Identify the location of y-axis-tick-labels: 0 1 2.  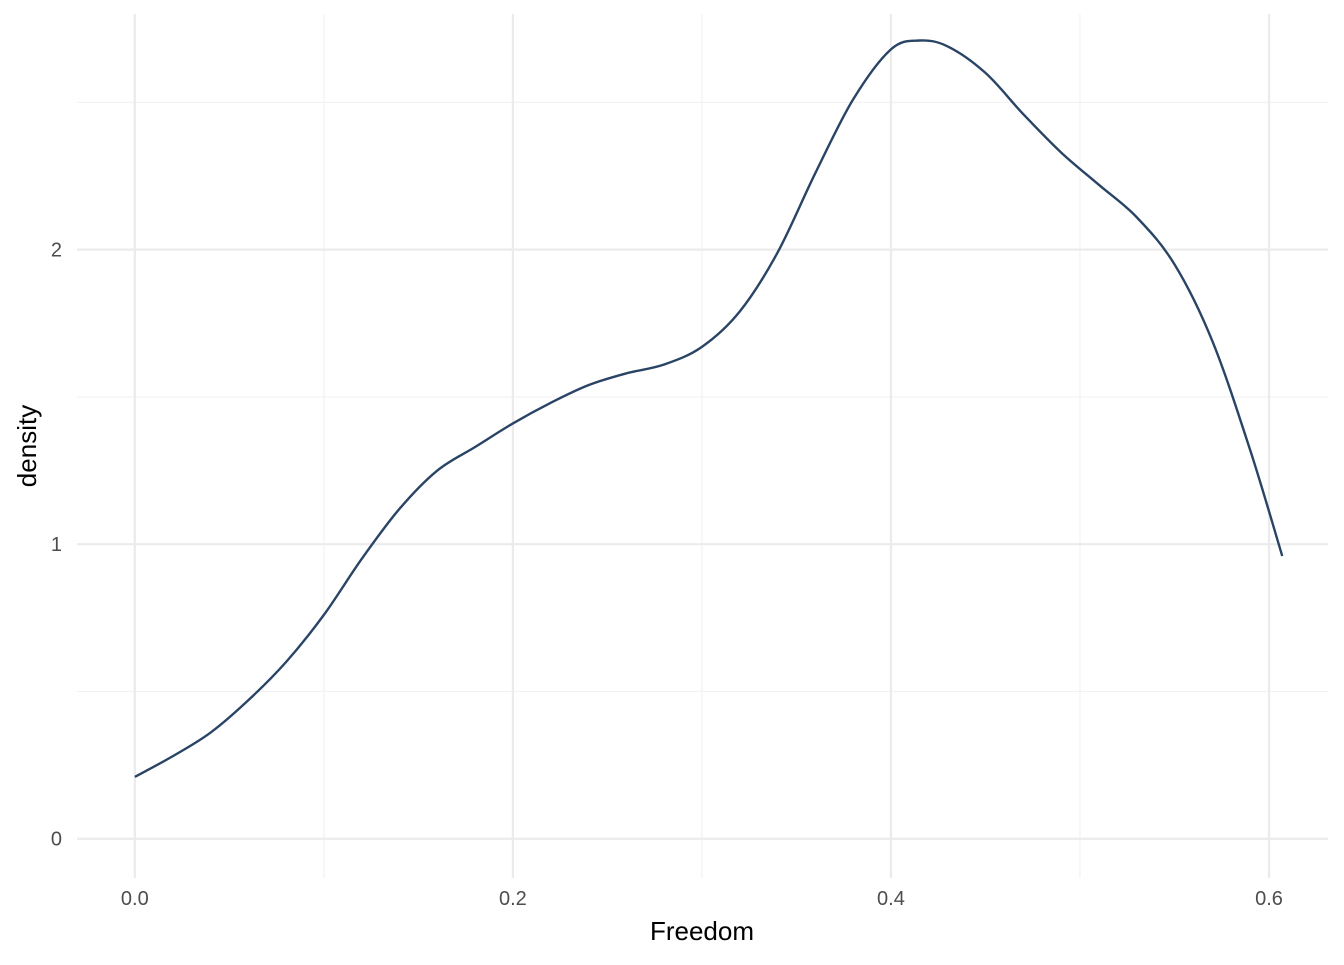
(56, 545).